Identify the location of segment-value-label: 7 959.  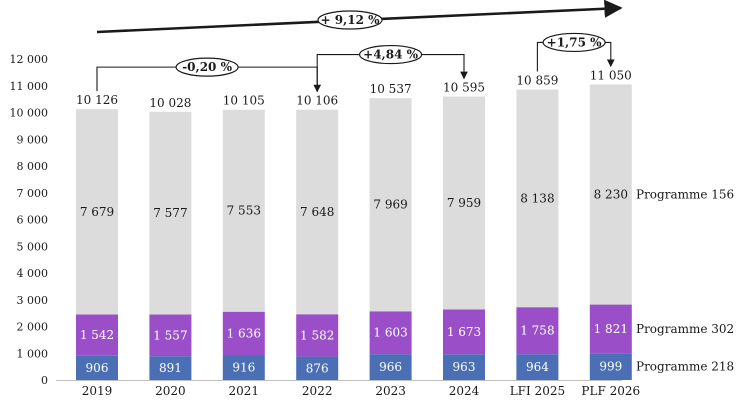
(464, 203).